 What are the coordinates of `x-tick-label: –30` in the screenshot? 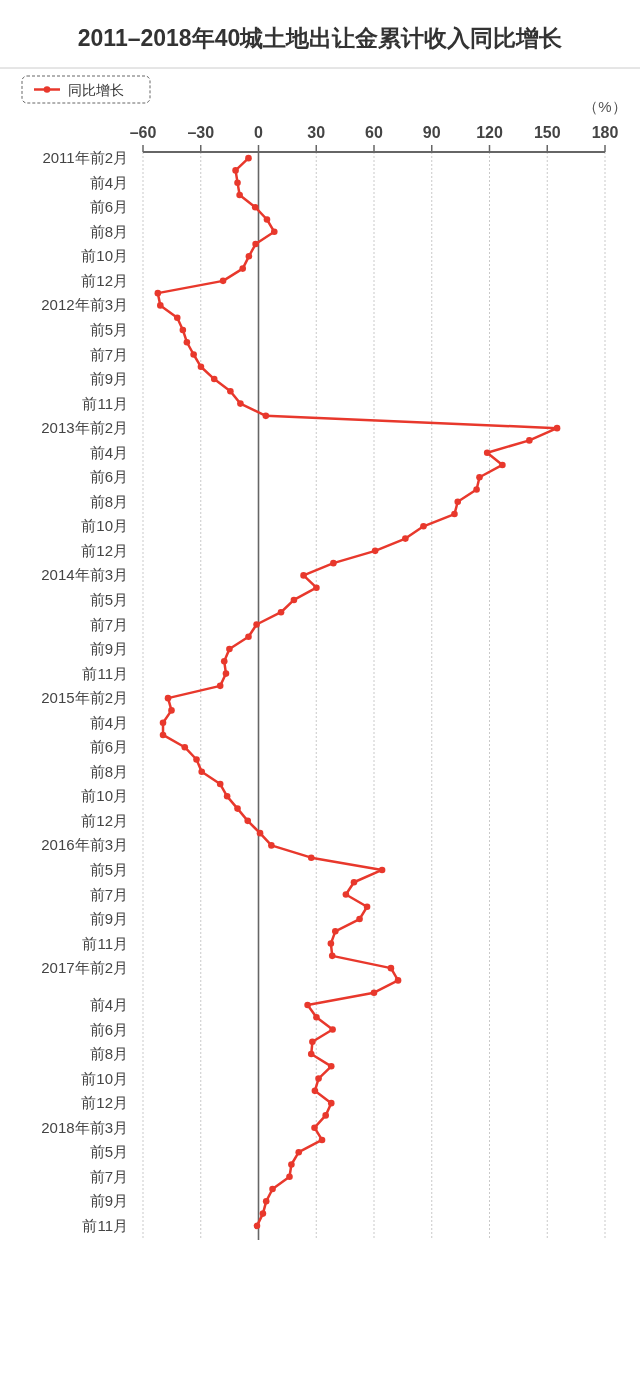 It's located at (201, 132).